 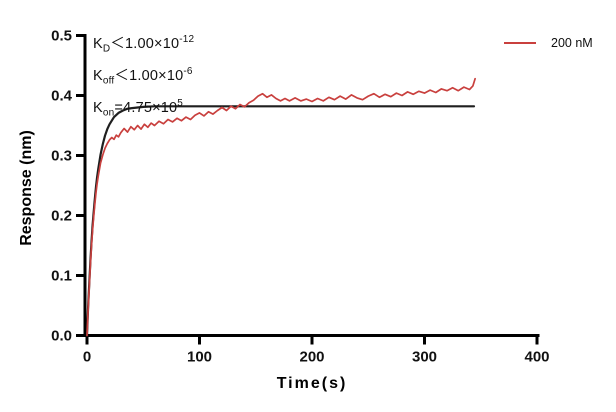 I want to click on param-exponent: 5, so click(x=180, y=104).